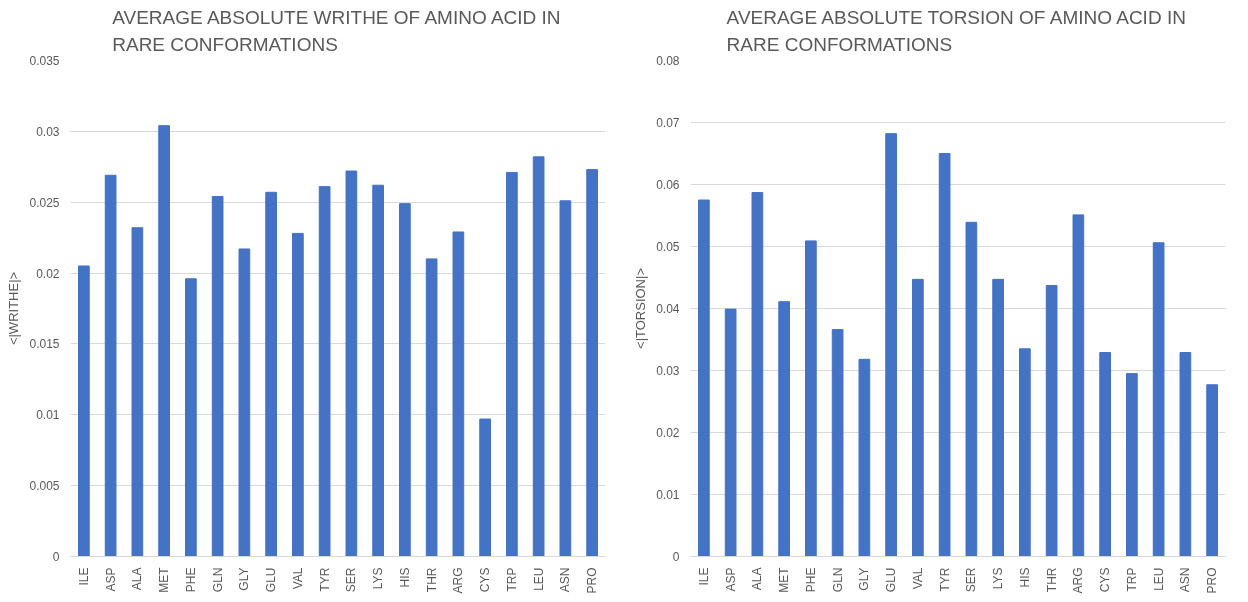 This screenshot has height=602, width=1248. I want to click on y-tick-label: 0.015, so click(44, 344).